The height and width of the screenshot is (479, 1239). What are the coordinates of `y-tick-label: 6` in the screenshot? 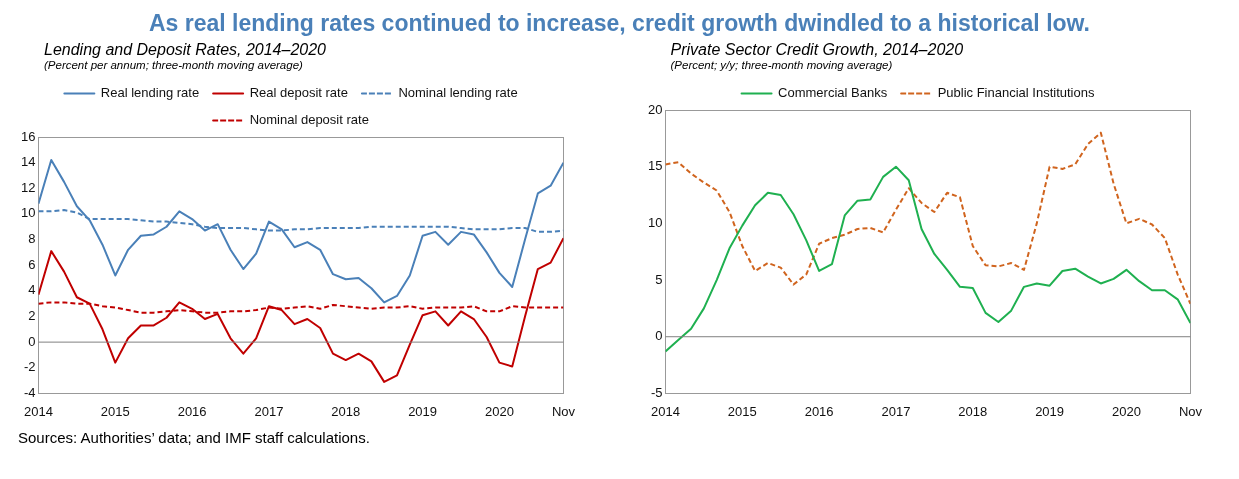 It's located at (32, 264).